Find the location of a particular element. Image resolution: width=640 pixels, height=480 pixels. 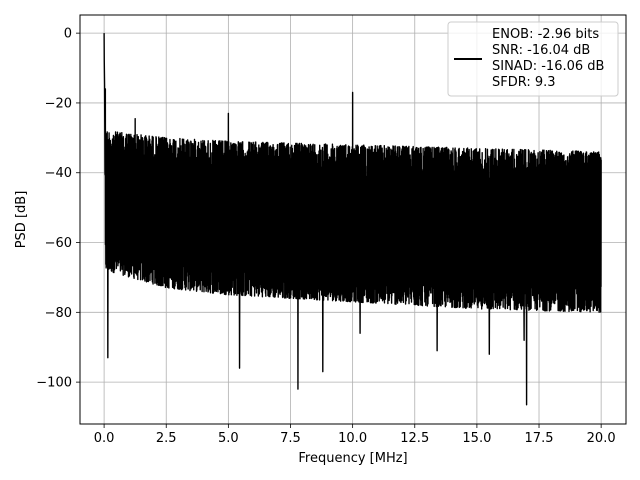

y-tick-label: −60 is located at coordinates (58, 243).